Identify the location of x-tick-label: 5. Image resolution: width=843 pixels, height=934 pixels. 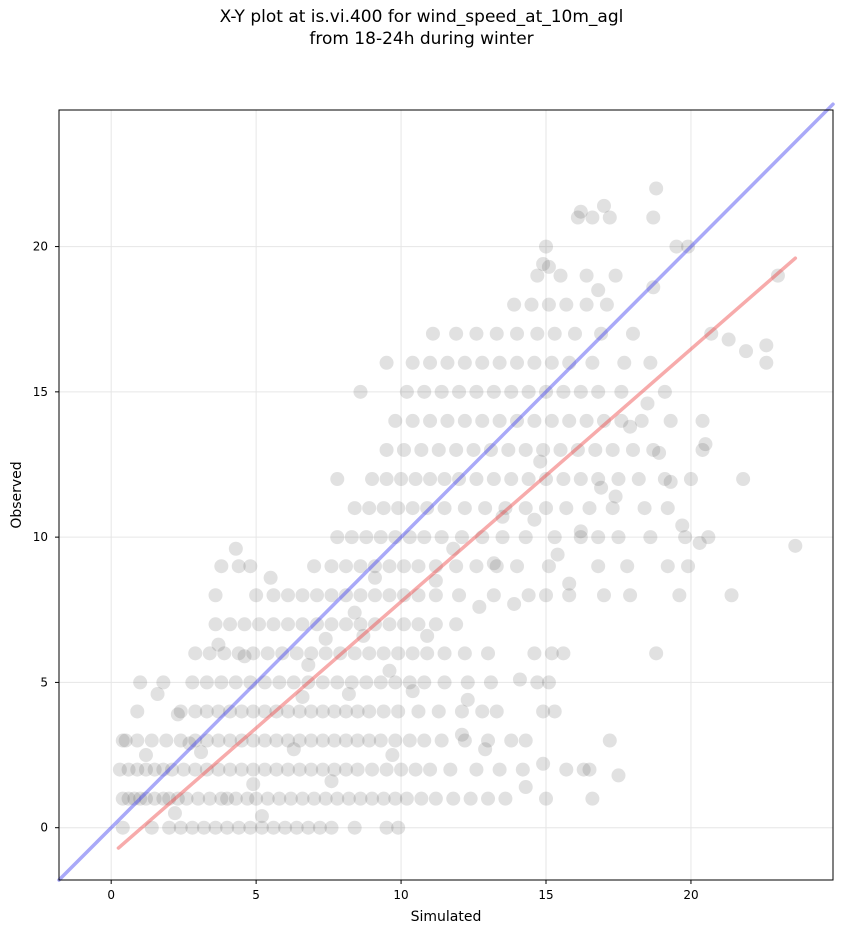
(256, 895).